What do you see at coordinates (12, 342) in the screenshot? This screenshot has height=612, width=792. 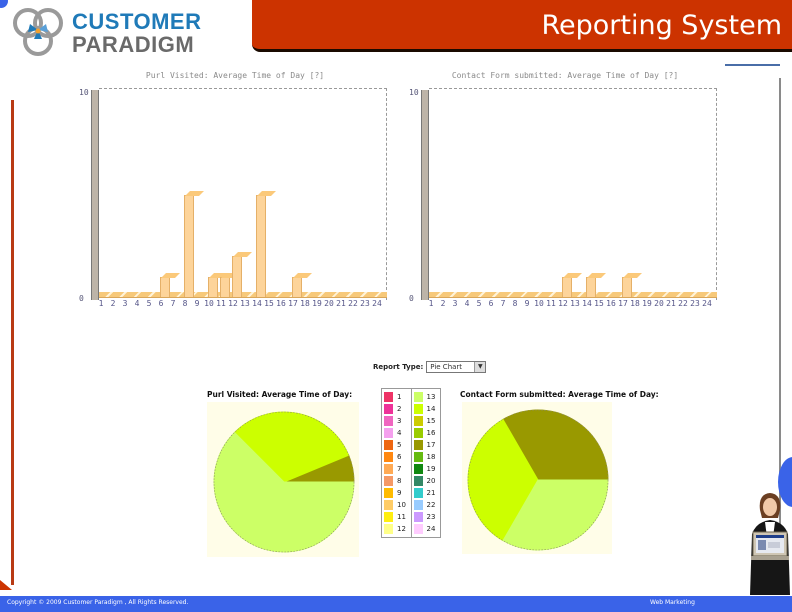 I see `left-border-line` at bounding box center [12, 342].